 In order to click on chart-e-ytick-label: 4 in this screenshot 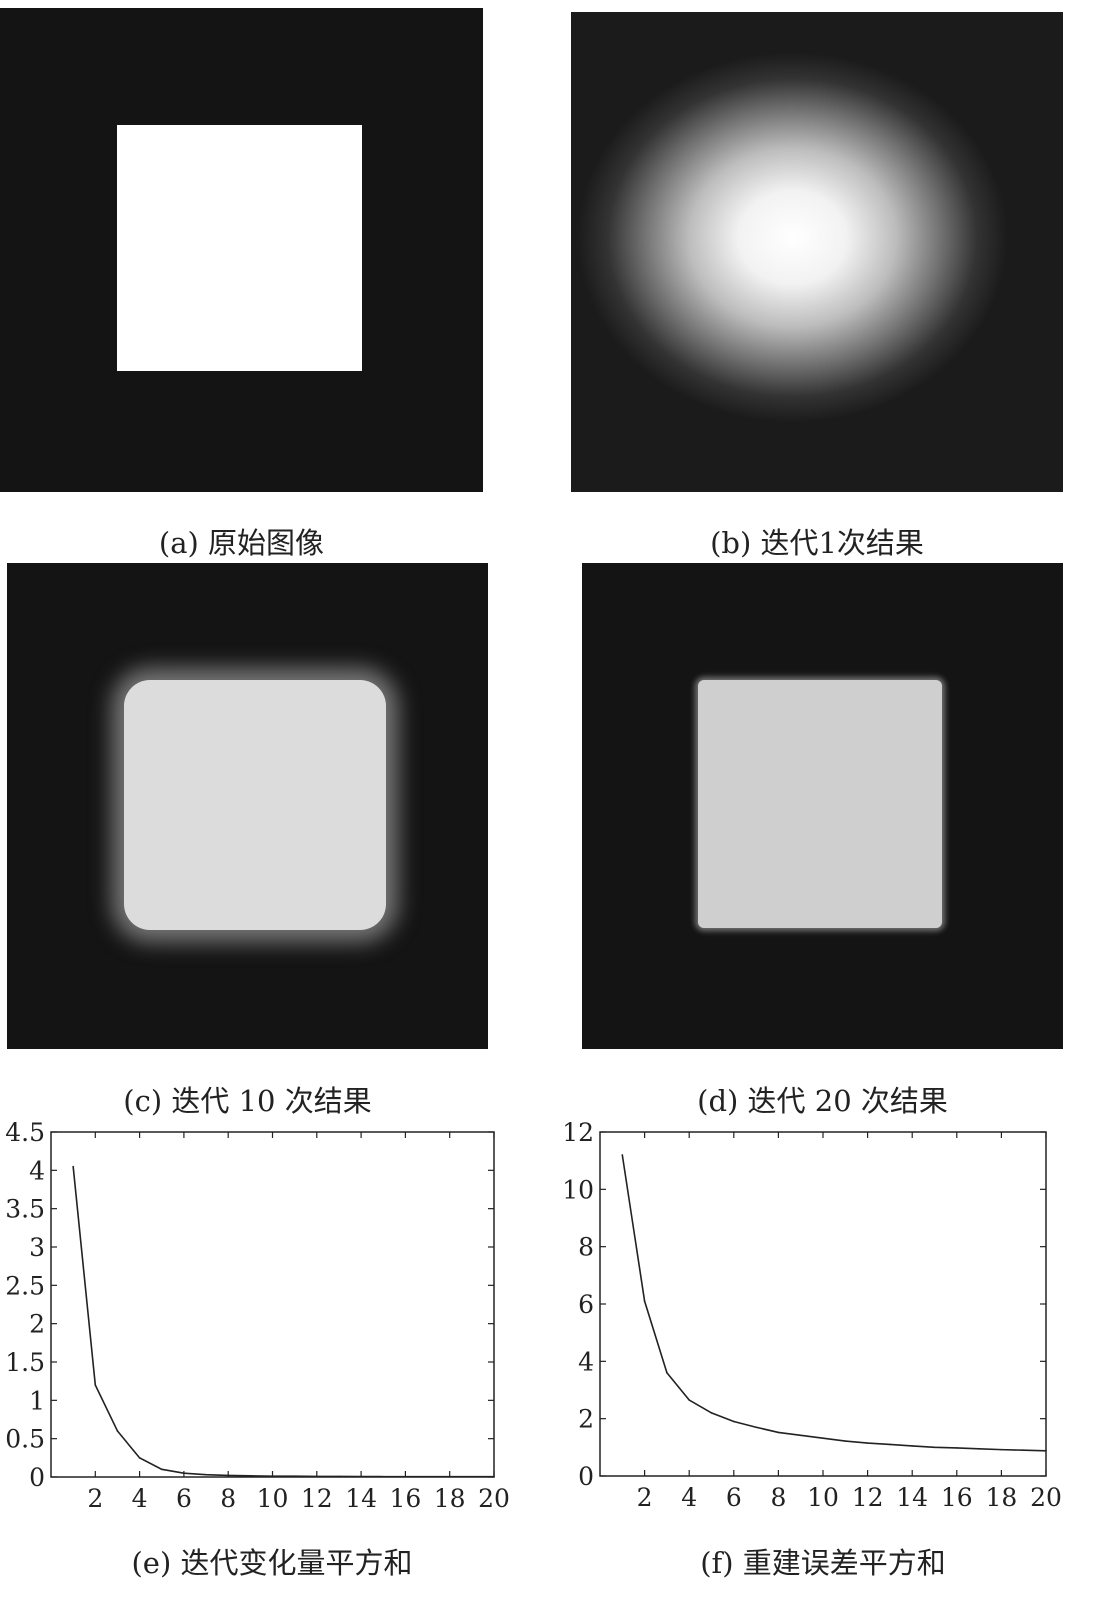, I will do `click(37, 1170)`.